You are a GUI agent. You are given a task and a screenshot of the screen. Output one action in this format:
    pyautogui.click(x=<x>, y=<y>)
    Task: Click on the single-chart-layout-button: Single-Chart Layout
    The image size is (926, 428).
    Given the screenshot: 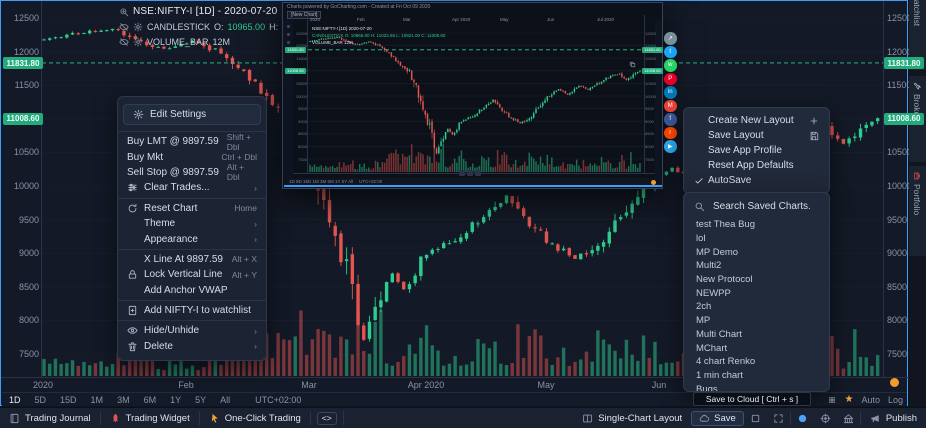 What is the action you would take?
    pyautogui.click(x=632, y=418)
    